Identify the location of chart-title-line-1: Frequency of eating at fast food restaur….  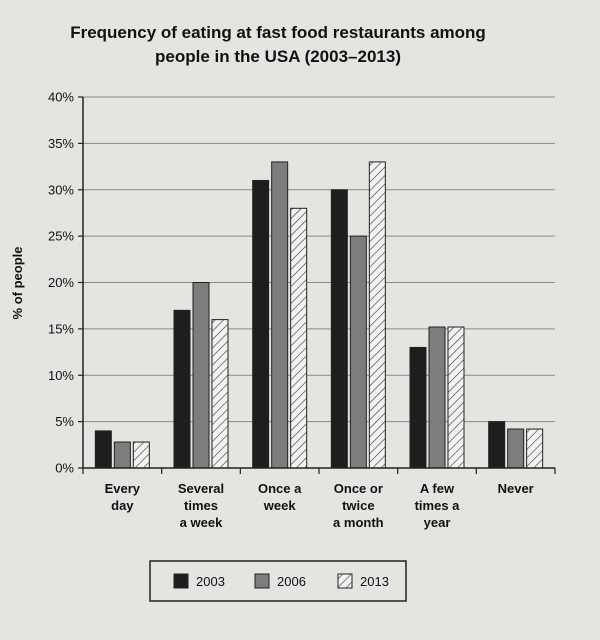
(278, 32).